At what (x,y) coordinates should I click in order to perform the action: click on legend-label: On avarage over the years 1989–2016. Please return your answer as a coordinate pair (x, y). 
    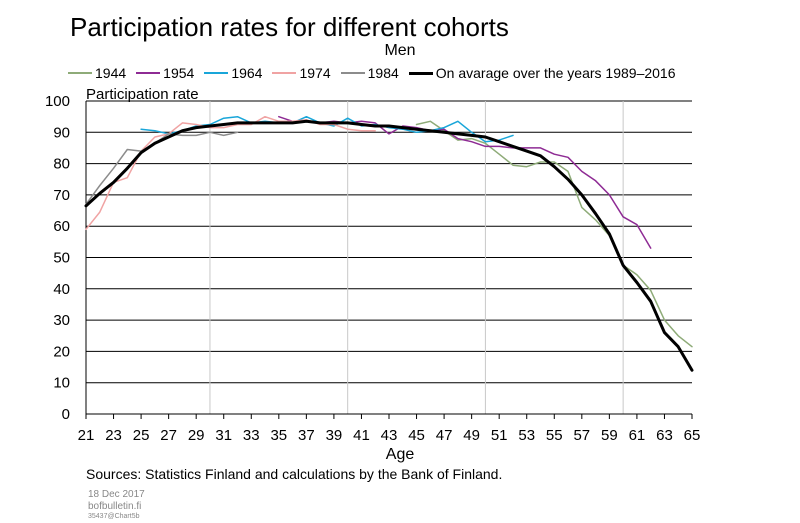
    Looking at the image, I should click on (555, 73).